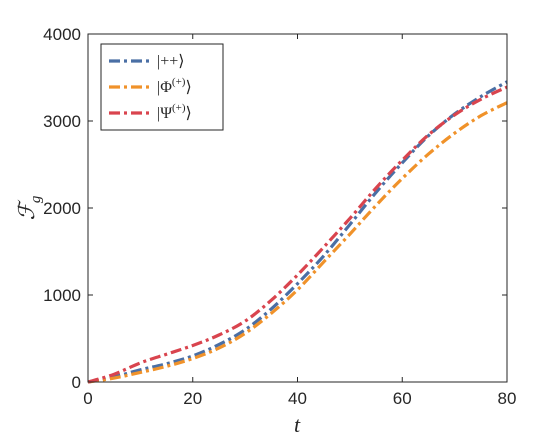 The image size is (560, 441). What do you see at coordinates (297, 424) in the screenshot?
I see `x-axis-label: t` at bounding box center [297, 424].